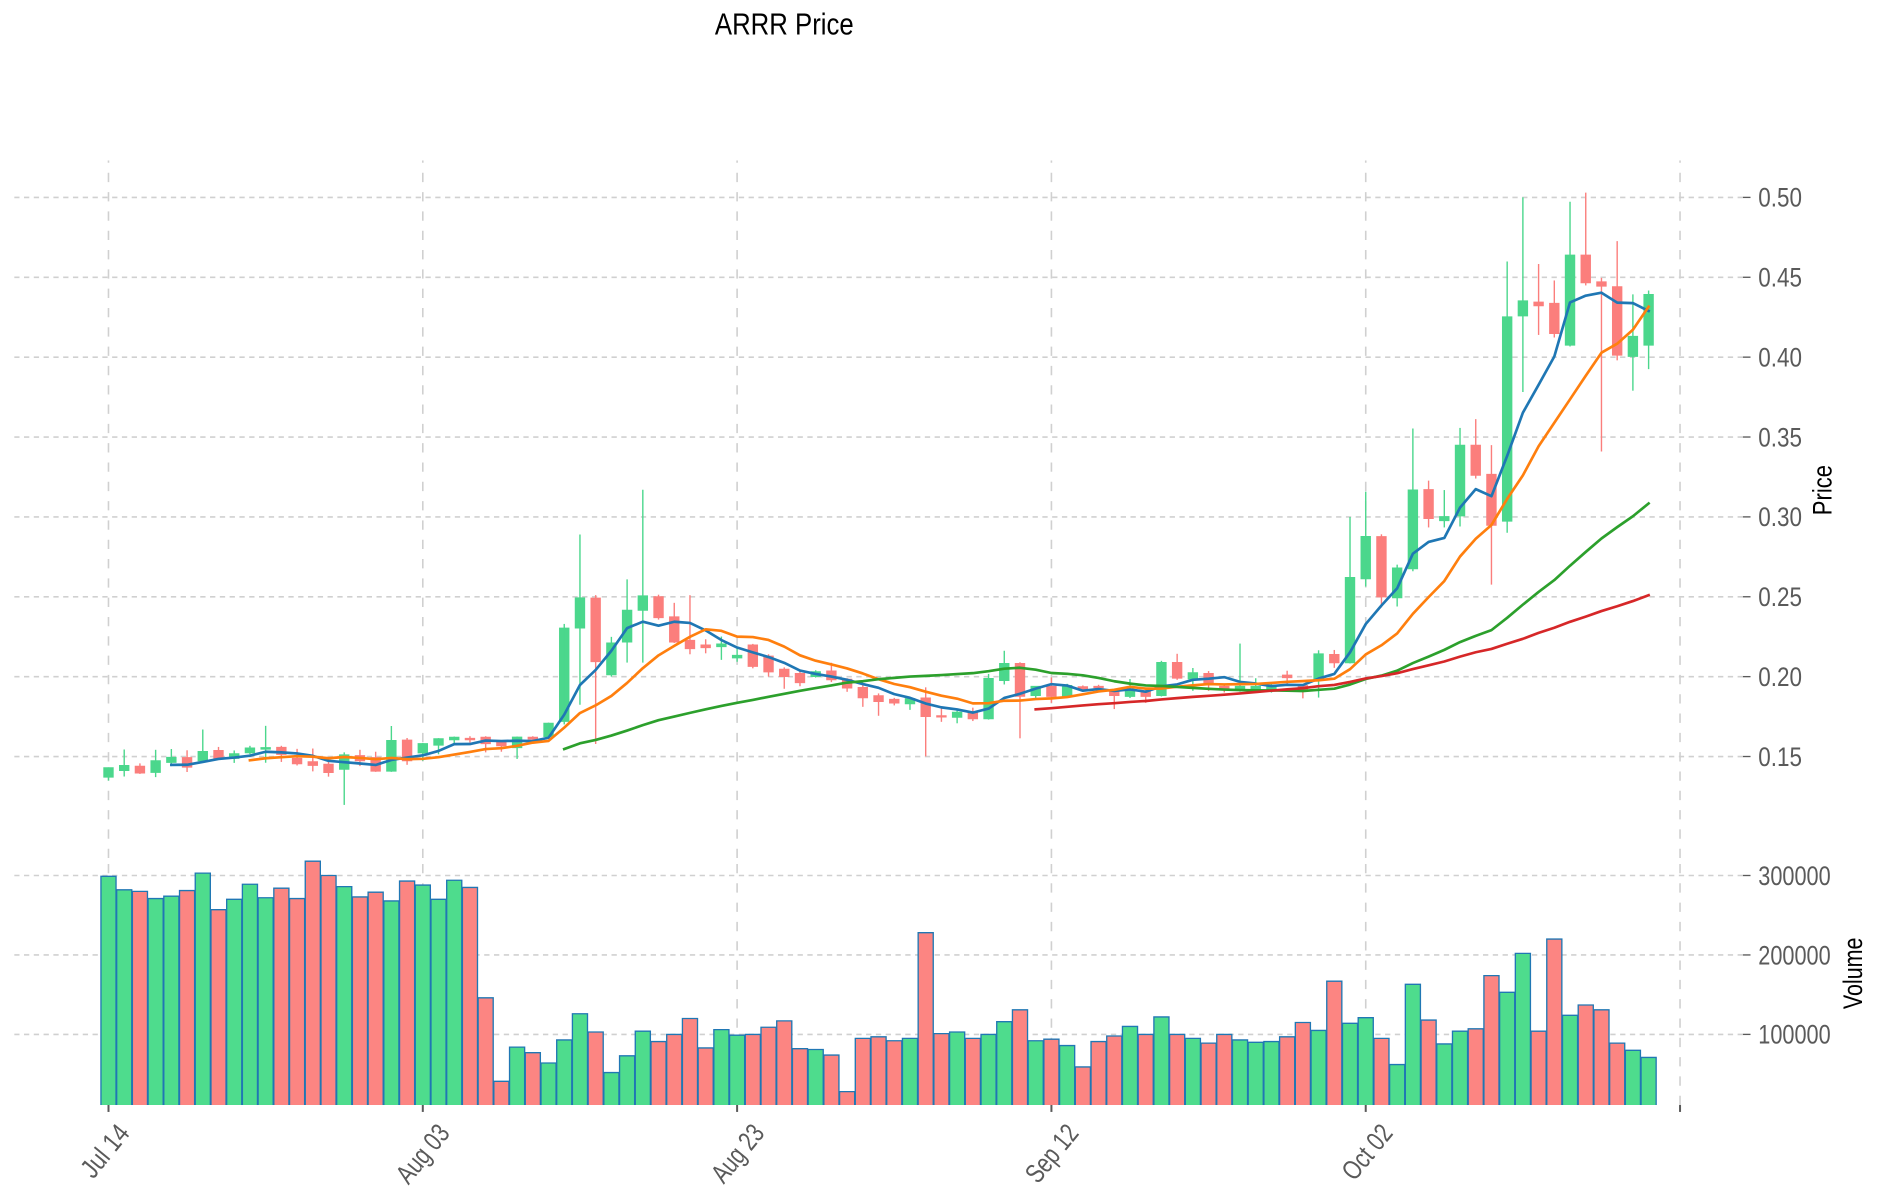 This screenshot has width=1880, height=1202. Describe the element at coordinates (1852, 974) in the screenshot. I see `svg-text: Volume` at that location.